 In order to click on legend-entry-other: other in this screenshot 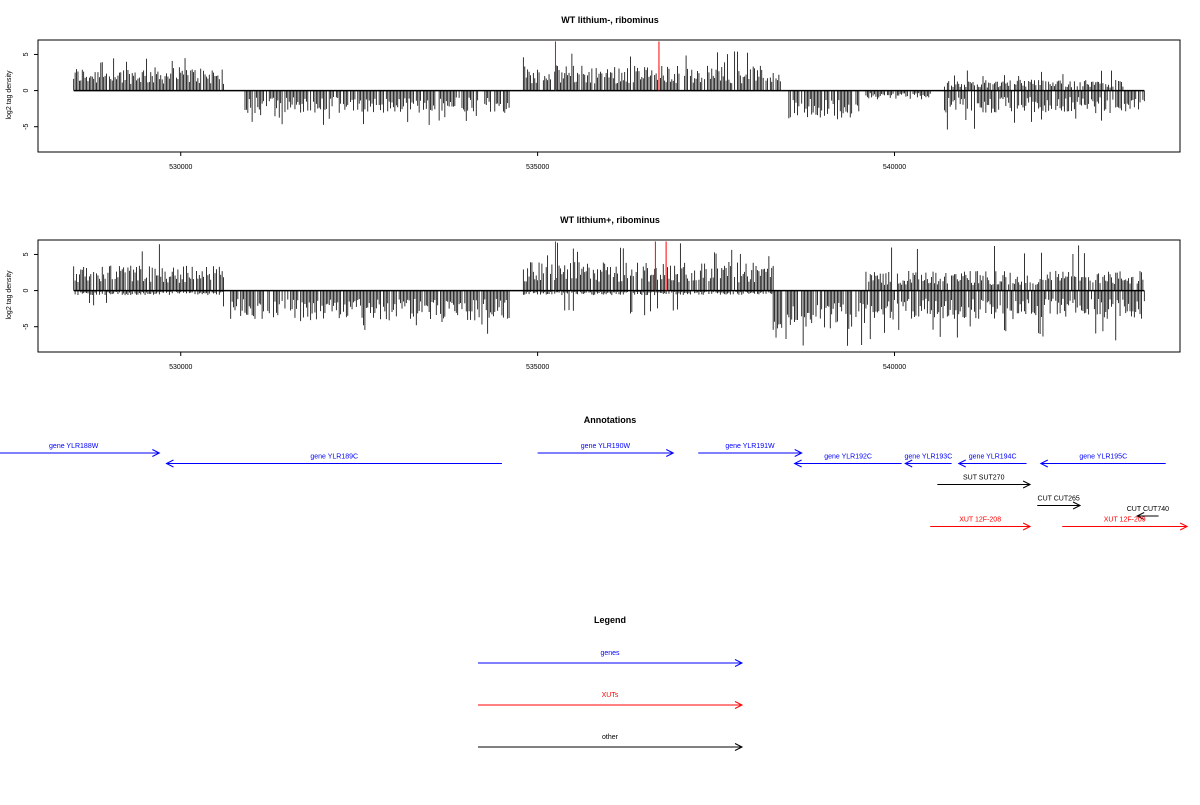, I will do `click(611, 742)`.